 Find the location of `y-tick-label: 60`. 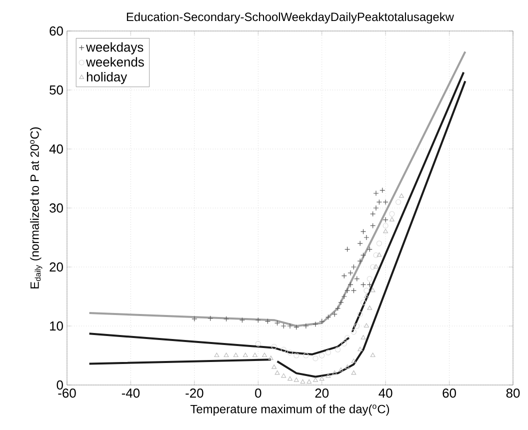

y-tick-label: 60 is located at coordinates (56, 31).